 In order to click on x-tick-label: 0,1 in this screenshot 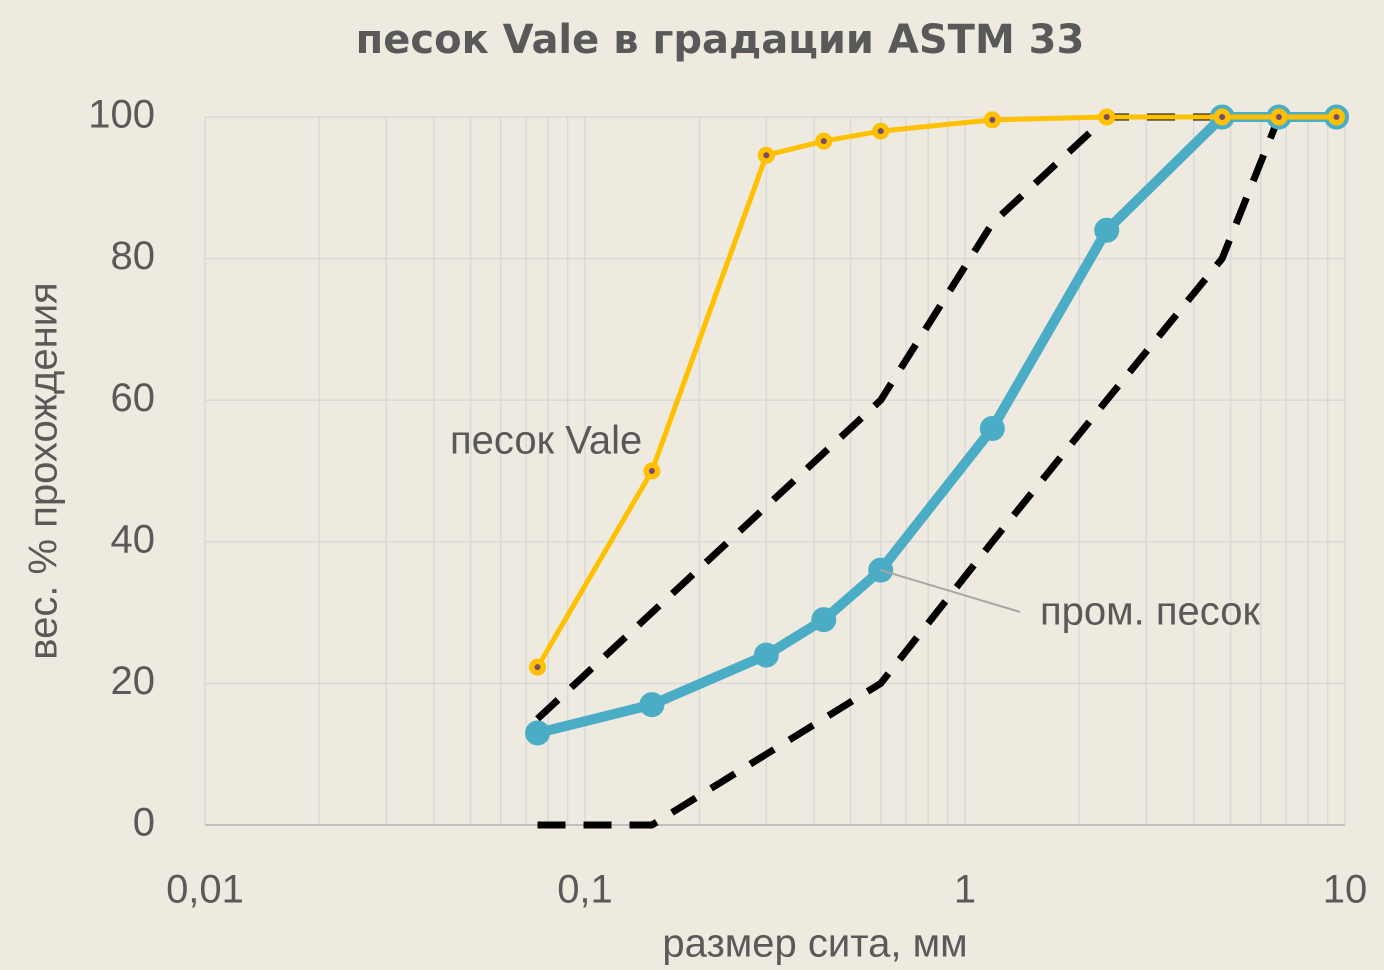, I will do `click(585, 890)`.